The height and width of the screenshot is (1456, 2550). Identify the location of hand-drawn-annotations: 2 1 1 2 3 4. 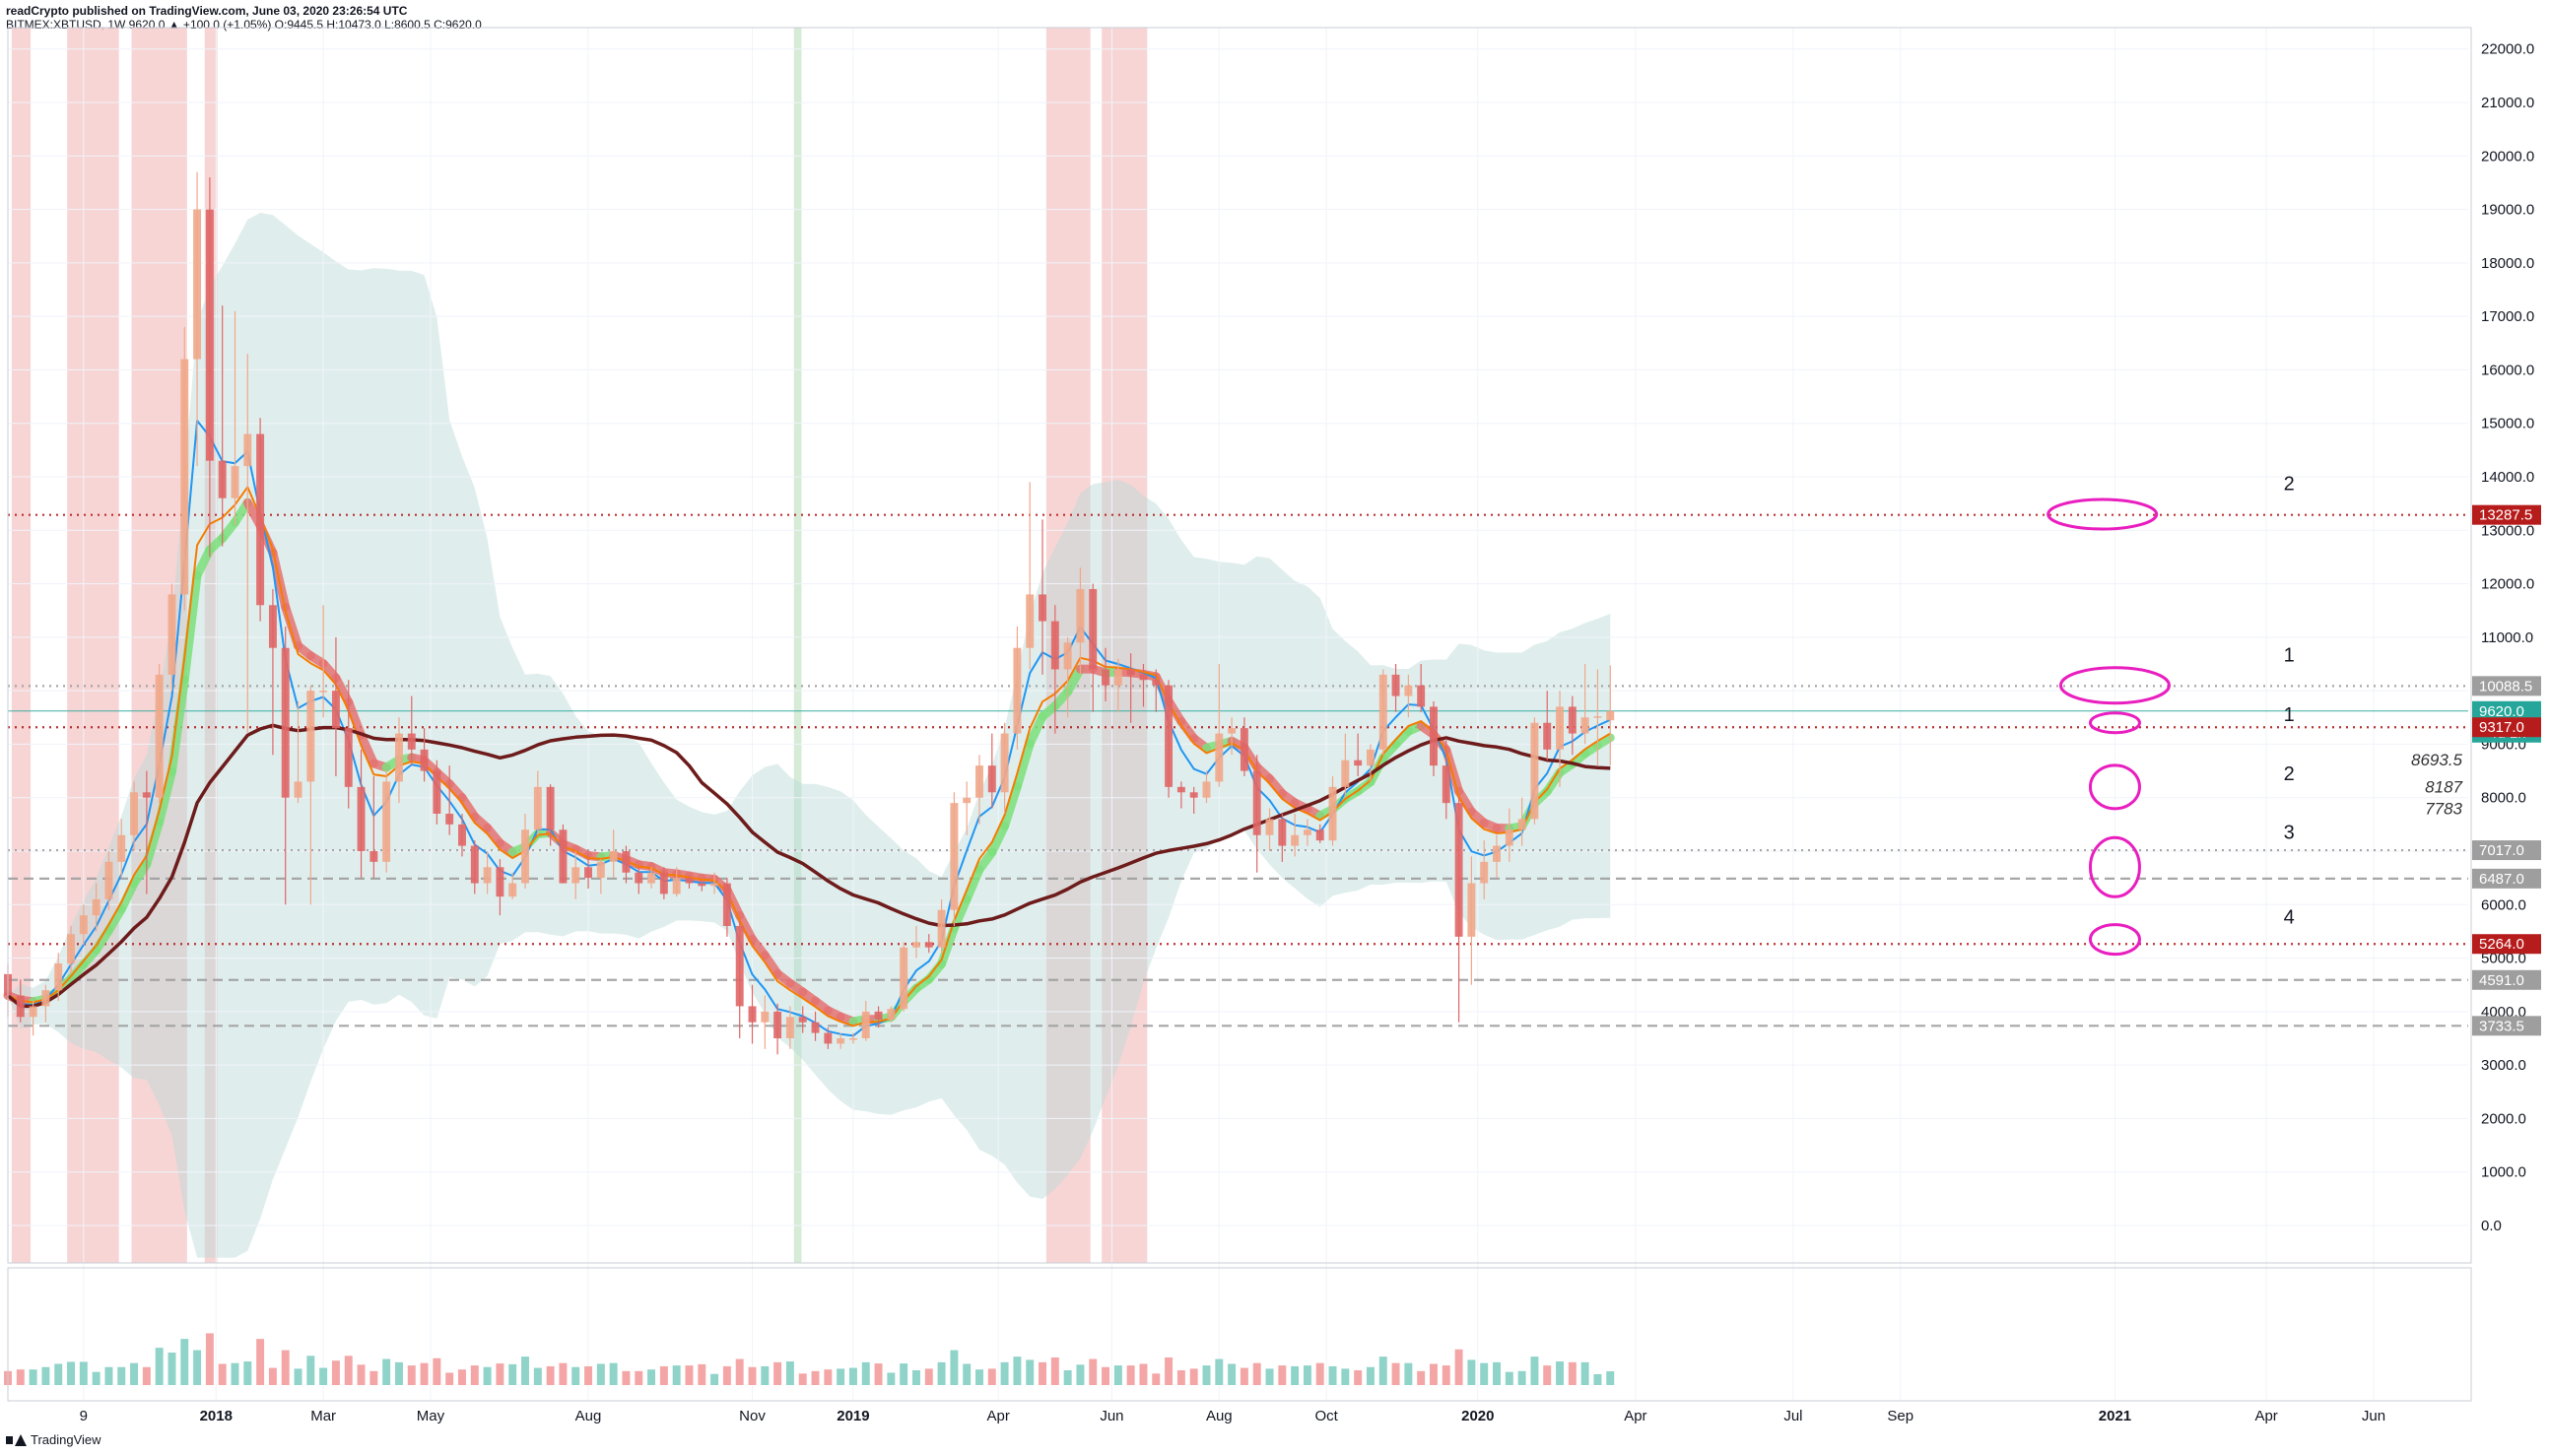
(2171, 715).